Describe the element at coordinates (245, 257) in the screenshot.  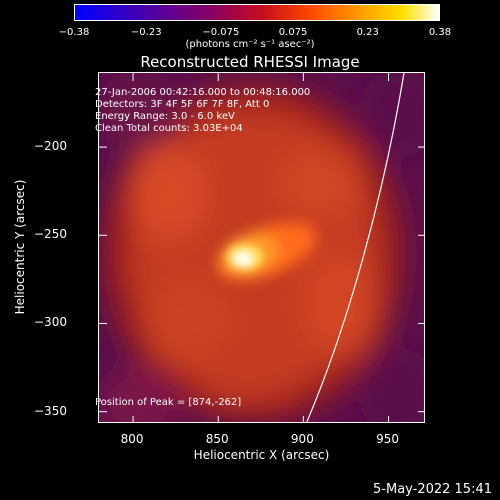
I see `flare-peak` at that location.